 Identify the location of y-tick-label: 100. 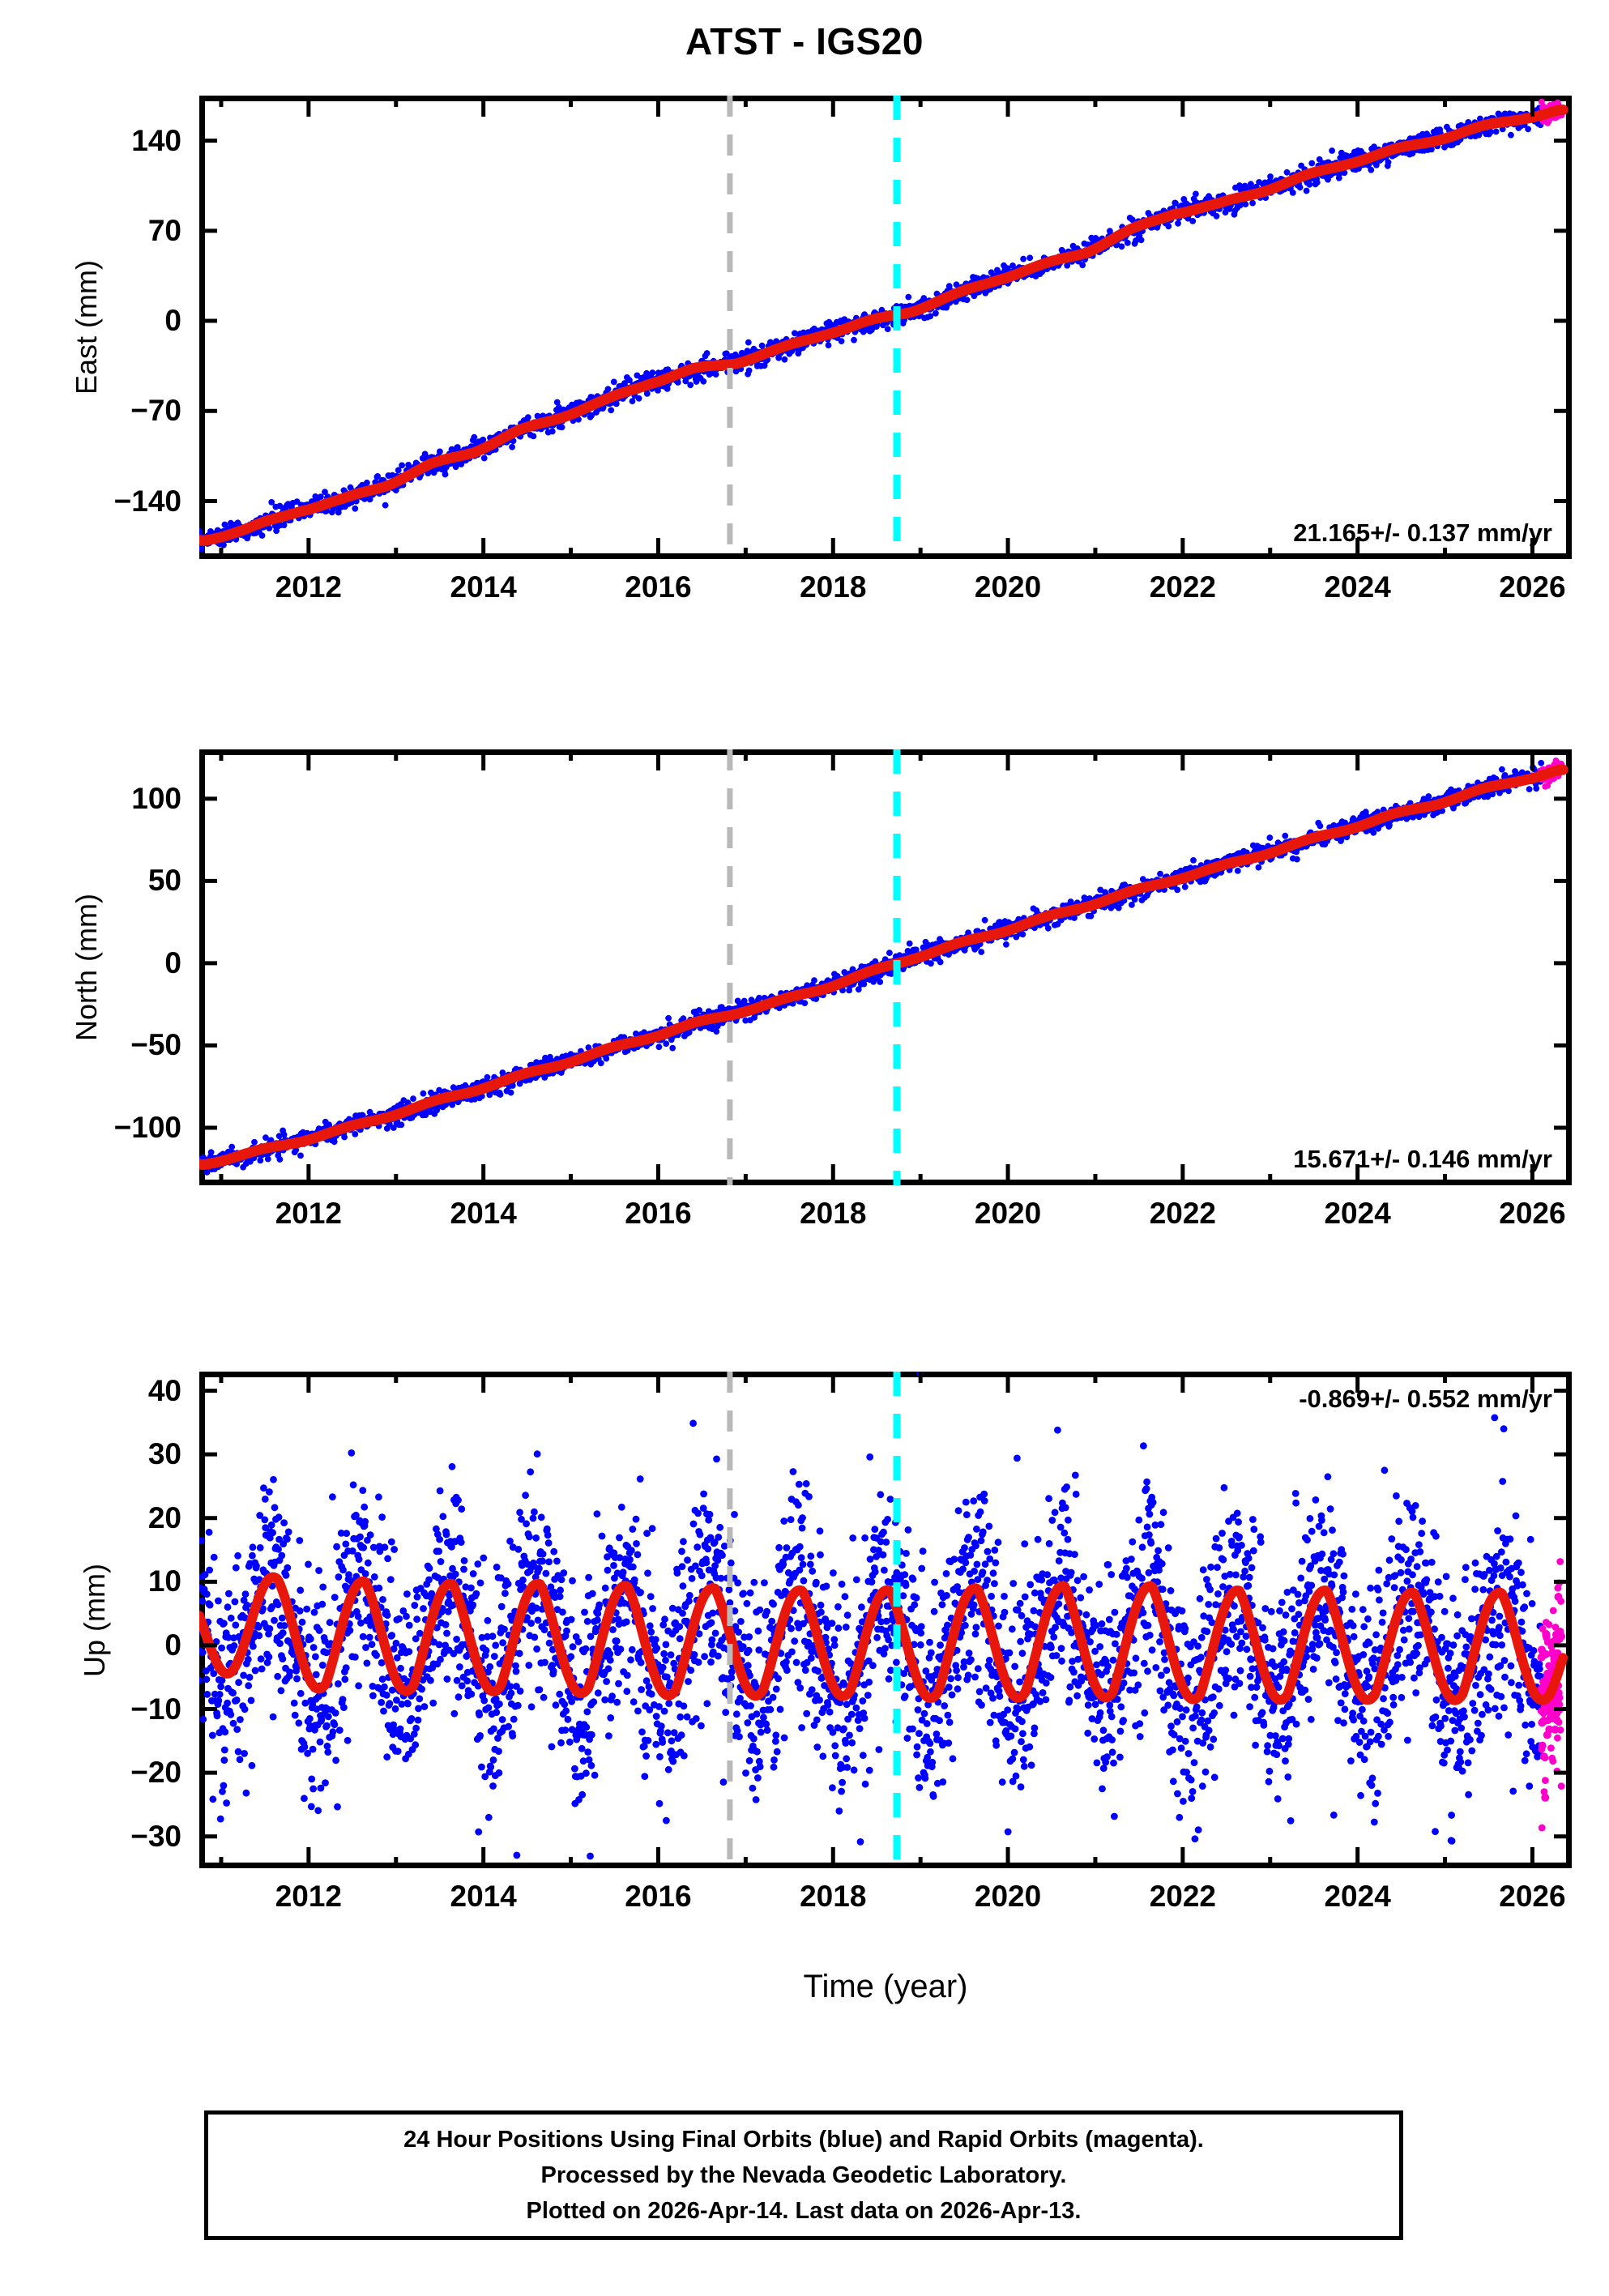
(156, 798).